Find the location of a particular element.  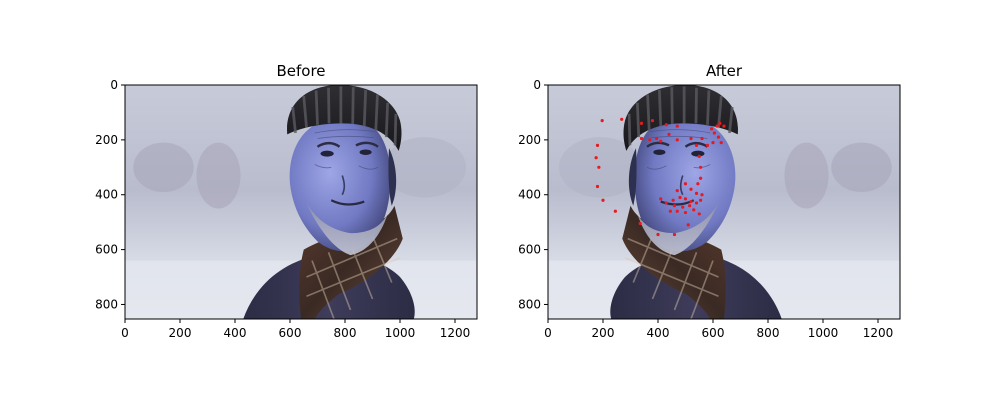

y-axis-ticks-after: 0 200 400 600 800 is located at coordinates (533, 194).